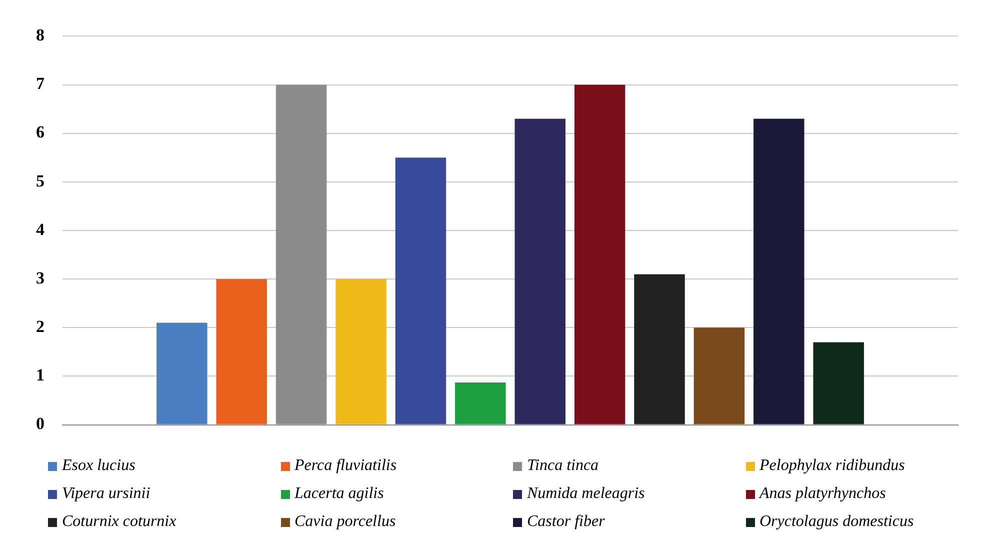  Describe the element at coordinates (40, 278) in the screenshot. I see `y-tick-label: 3` at that location.